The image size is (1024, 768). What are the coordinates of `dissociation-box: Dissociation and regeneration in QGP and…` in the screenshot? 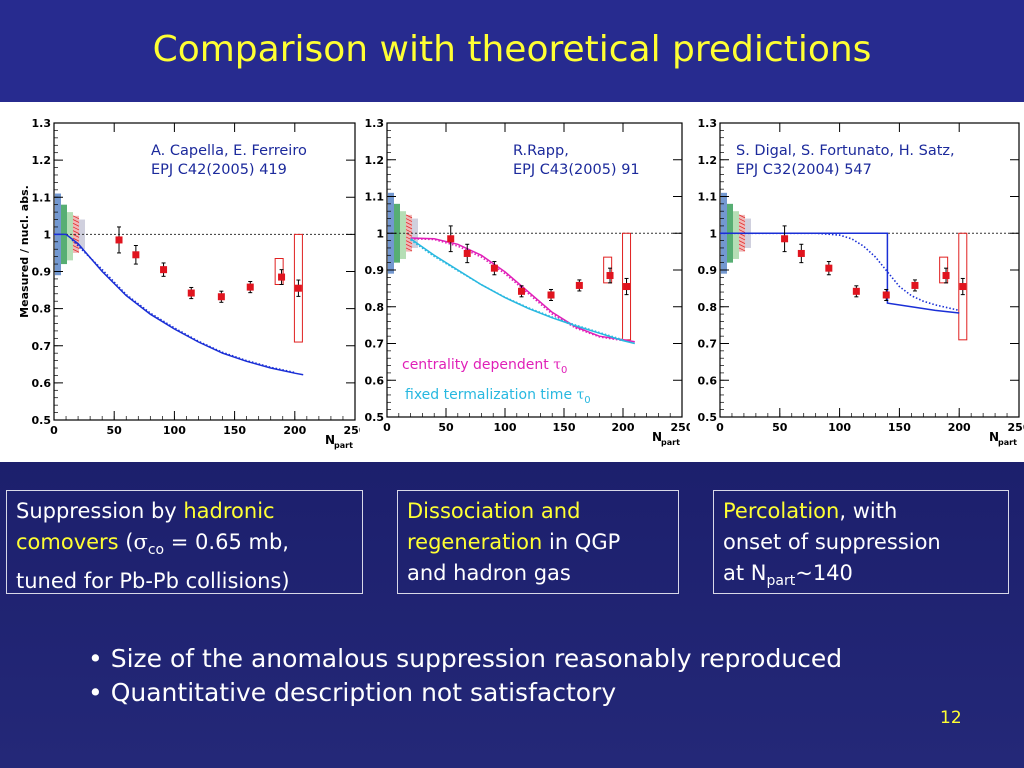 It's located at (538, 542).